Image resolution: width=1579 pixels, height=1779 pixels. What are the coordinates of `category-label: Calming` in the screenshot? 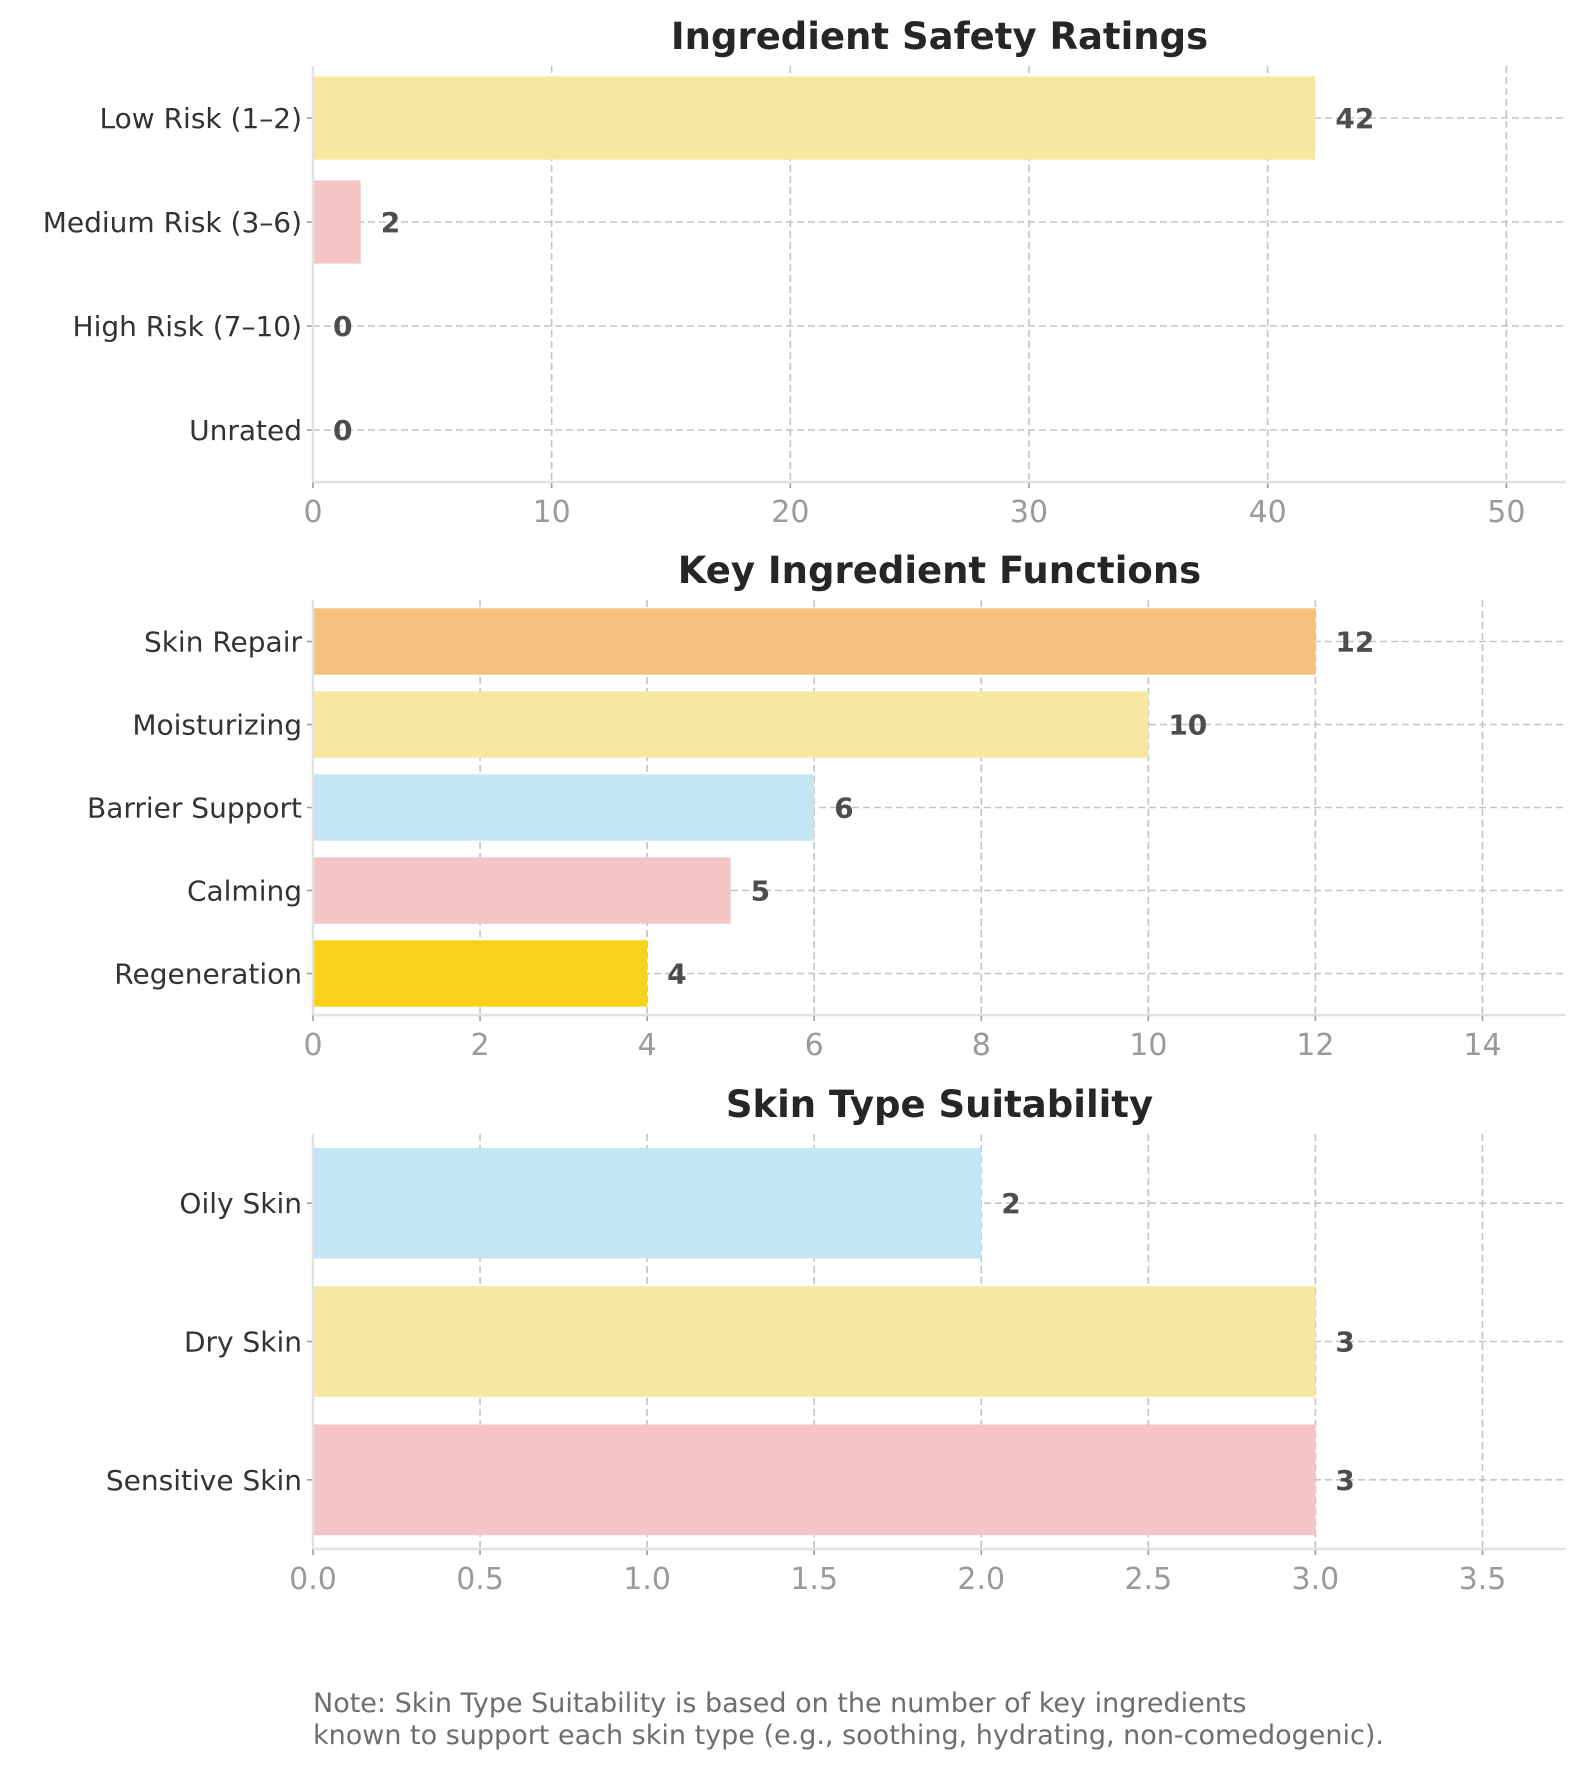 It's located at (244, 891).